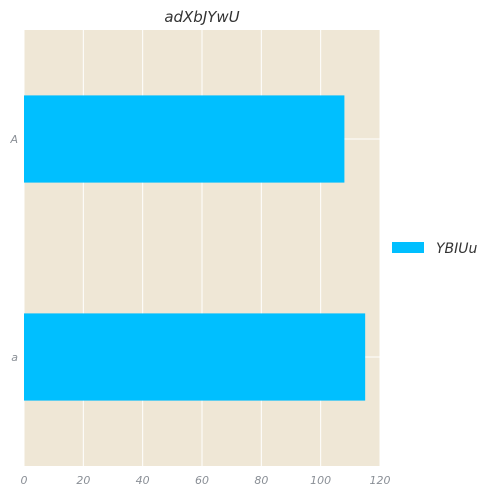 Image resolution: width=496 pixels, height=496 pixels. What do you see at coordinates (261, 480) in the screenshot?
I see `x-tick-label: 80` at bounding box center [261, 480].